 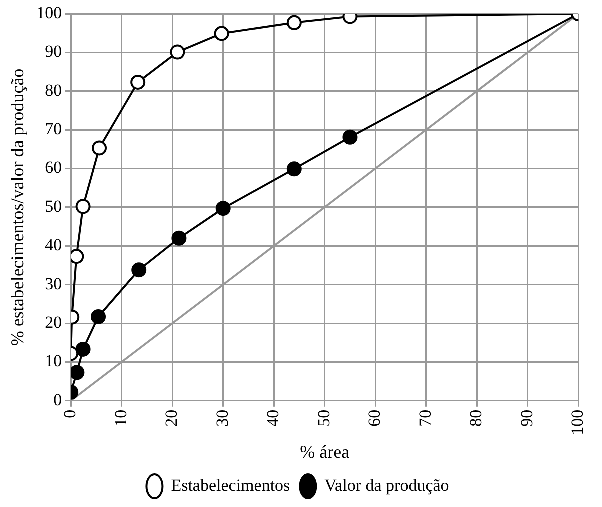 I want to click on x-tick-label: 20, so click(x=172, y=418).